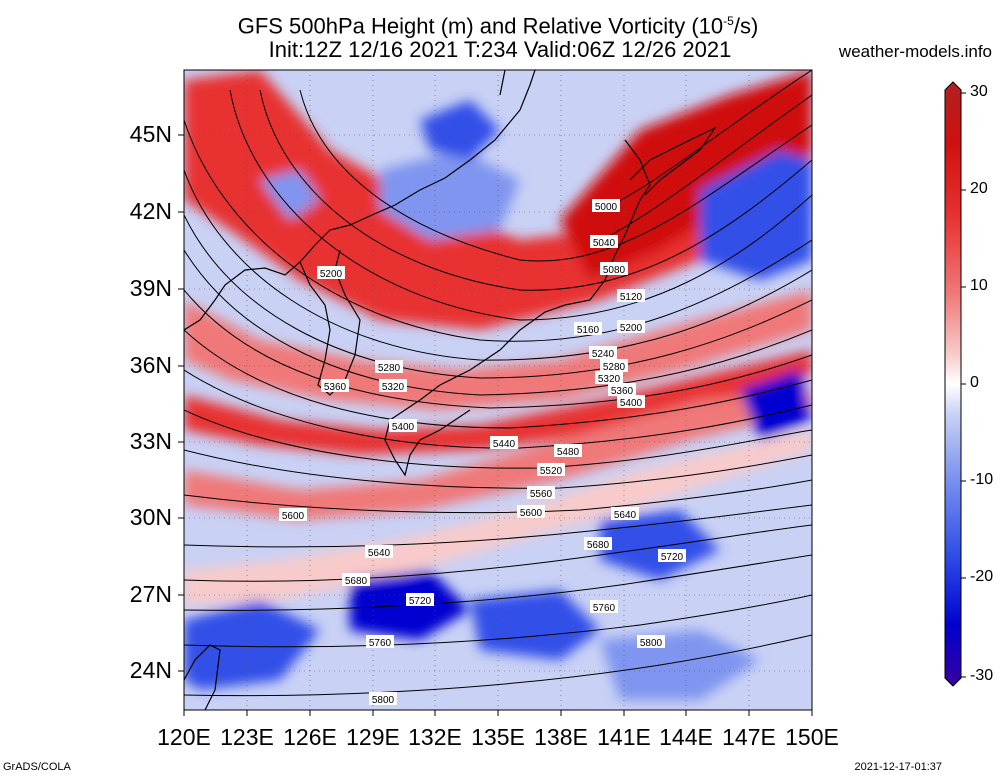 Image resolution: width=1000 pixels, height=779 pixels. What do you see at coordinates (982, 576) in the screenshot?
I see `colorbar-tick-label: -20` at bounding box center [982, 576].